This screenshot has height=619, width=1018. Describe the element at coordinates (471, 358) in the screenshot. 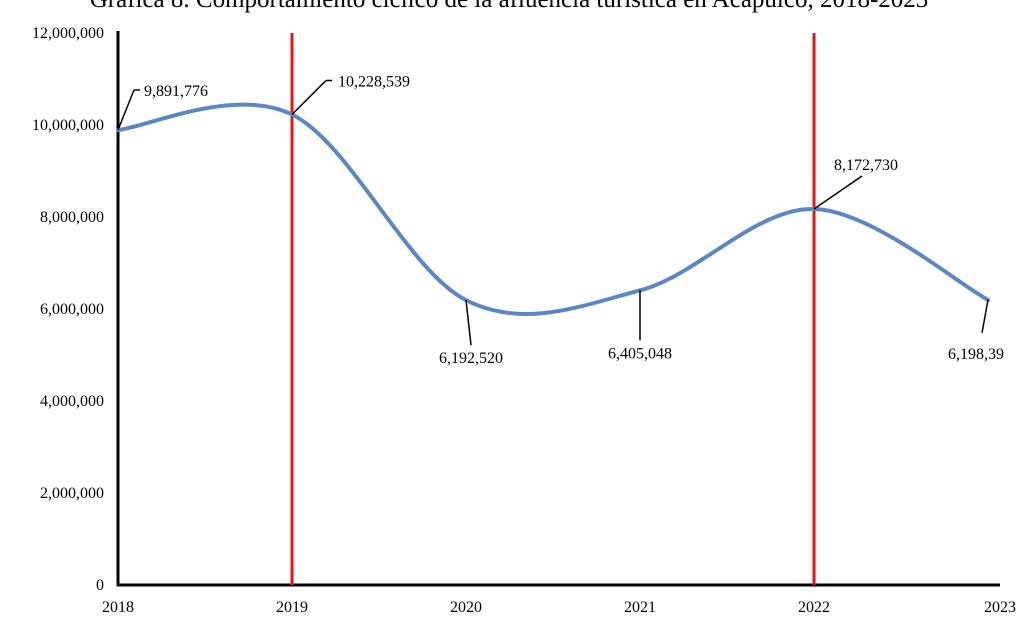

I see `data-label: 6,192,520` at that location.